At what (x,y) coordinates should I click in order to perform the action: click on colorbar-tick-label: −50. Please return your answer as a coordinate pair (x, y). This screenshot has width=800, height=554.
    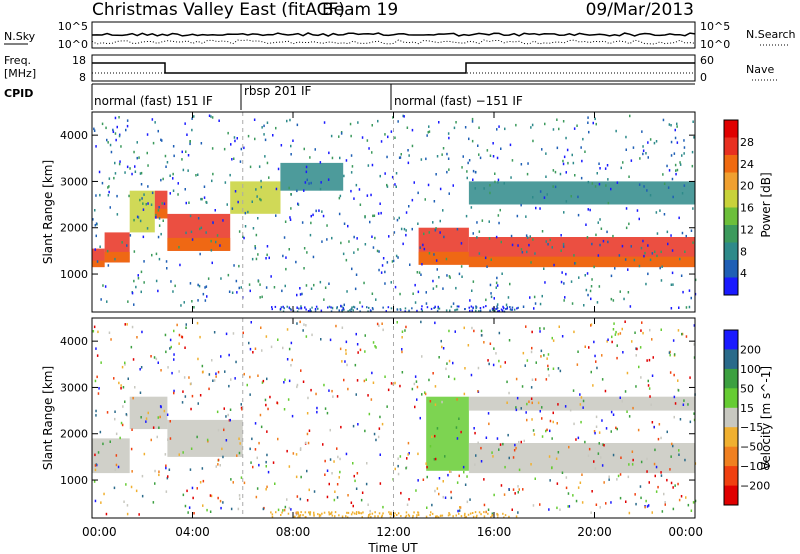
    Looking at the image, I should click on (751, 447).